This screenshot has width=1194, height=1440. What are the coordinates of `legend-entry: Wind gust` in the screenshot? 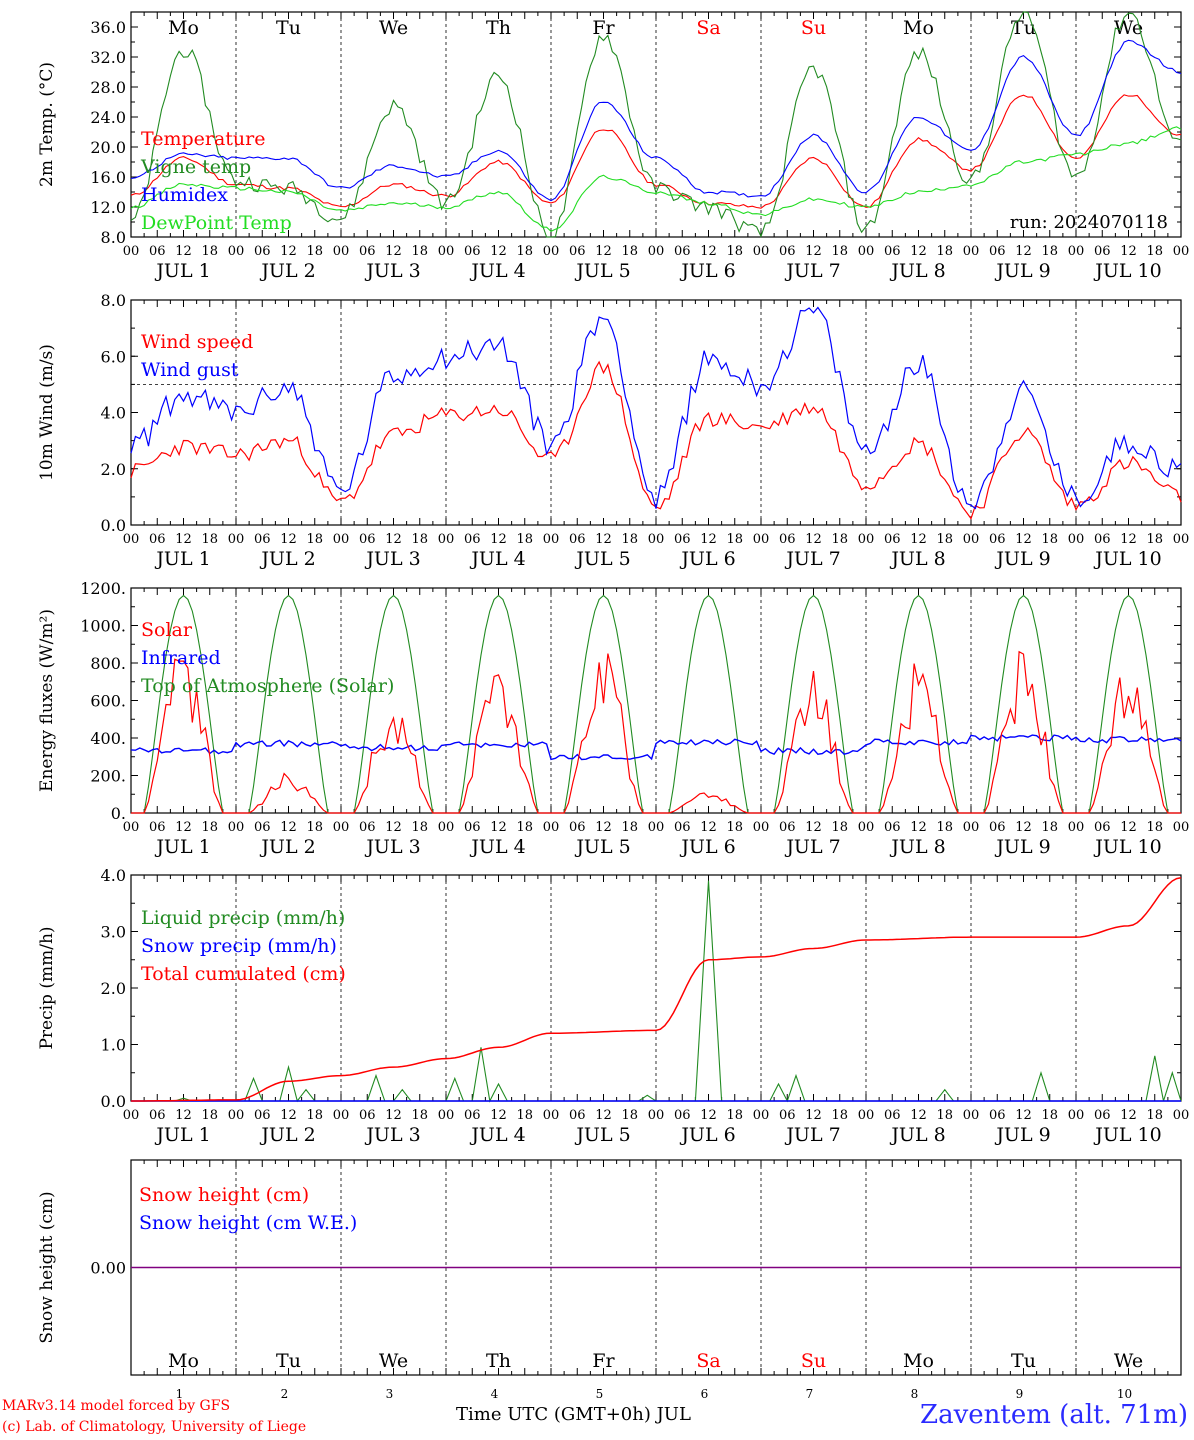 It's located at (190, 370).